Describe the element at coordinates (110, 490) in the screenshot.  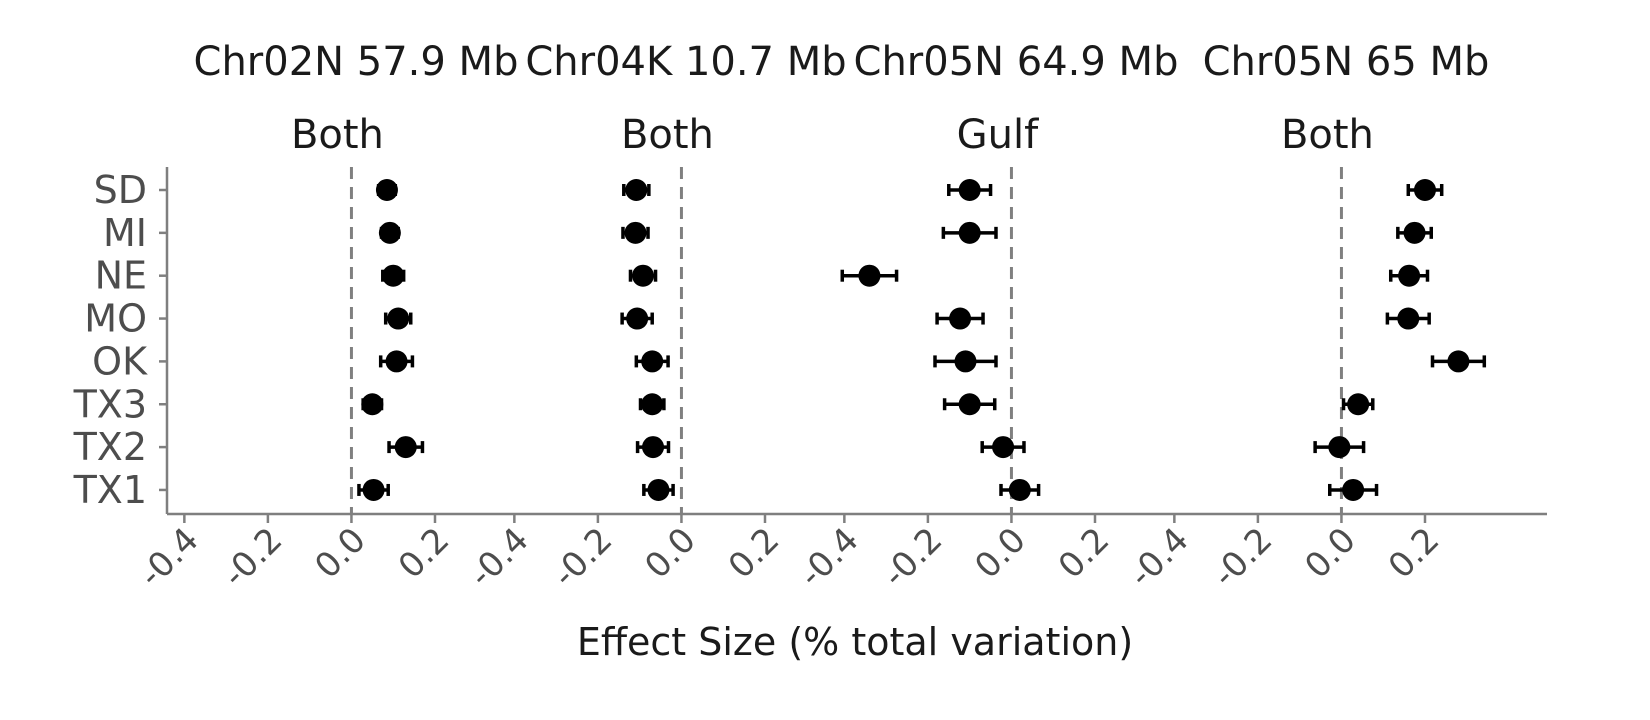
I see `category-label-tx1: TX1` at that location.